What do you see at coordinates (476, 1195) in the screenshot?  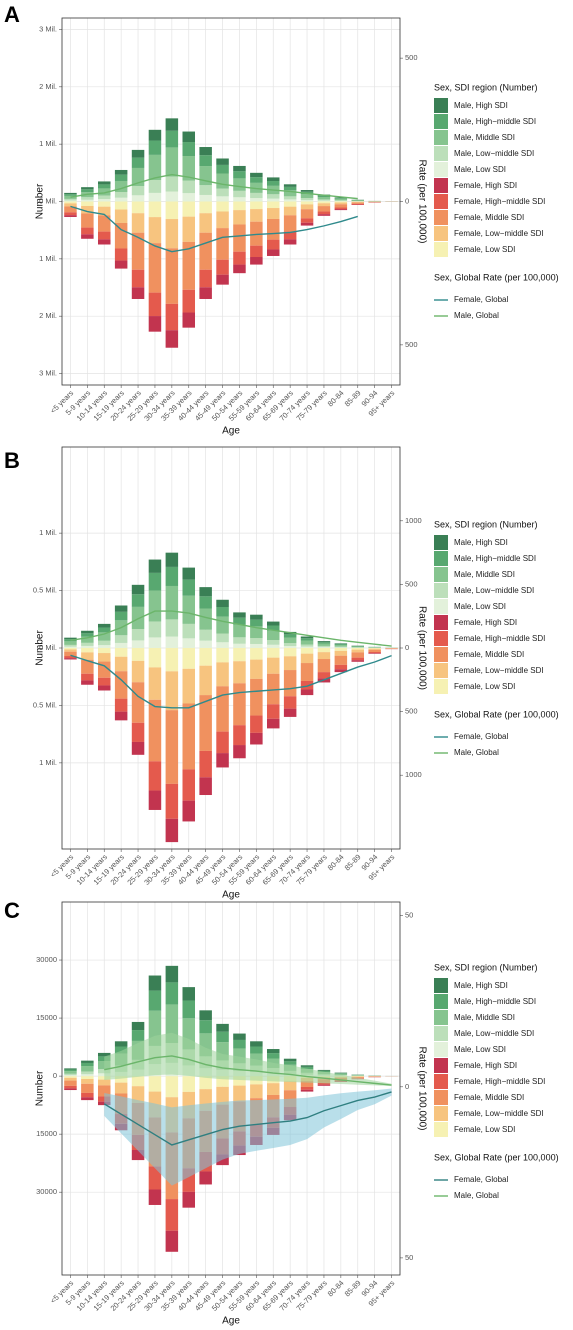 I see `legend-label: Male, Global` at bounding box center [476, 1195].